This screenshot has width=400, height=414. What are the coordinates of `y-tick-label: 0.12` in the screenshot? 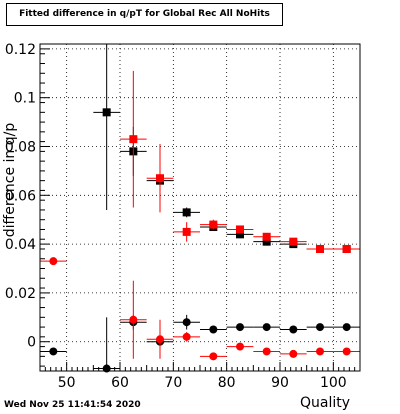 It's located at (20, 50).